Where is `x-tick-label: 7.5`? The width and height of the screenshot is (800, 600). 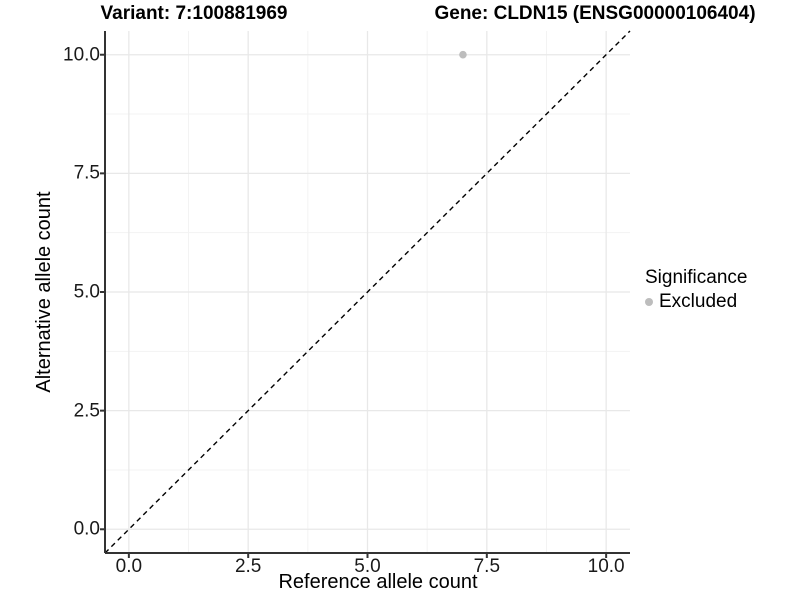
x-tick-label: 7.5 is located at coordinates (487, 566).